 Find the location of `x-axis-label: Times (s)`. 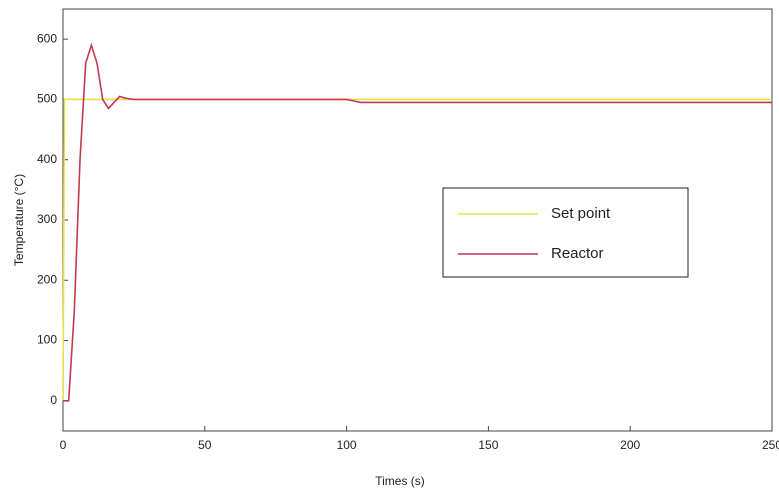

x-axis-label: Times (s) is located at coordinates (400, 481).